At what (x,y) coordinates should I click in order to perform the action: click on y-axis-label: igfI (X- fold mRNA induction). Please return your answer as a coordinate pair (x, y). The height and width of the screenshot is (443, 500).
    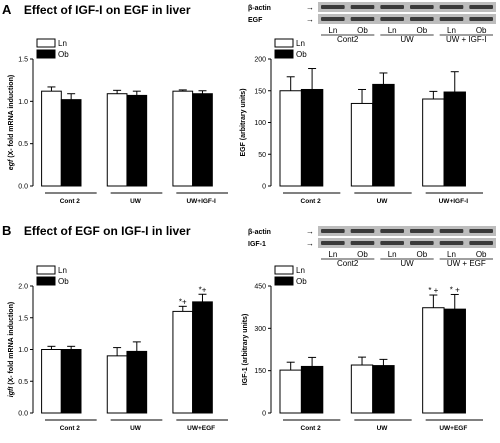
    Looking at the image, I should click on (11, 349).